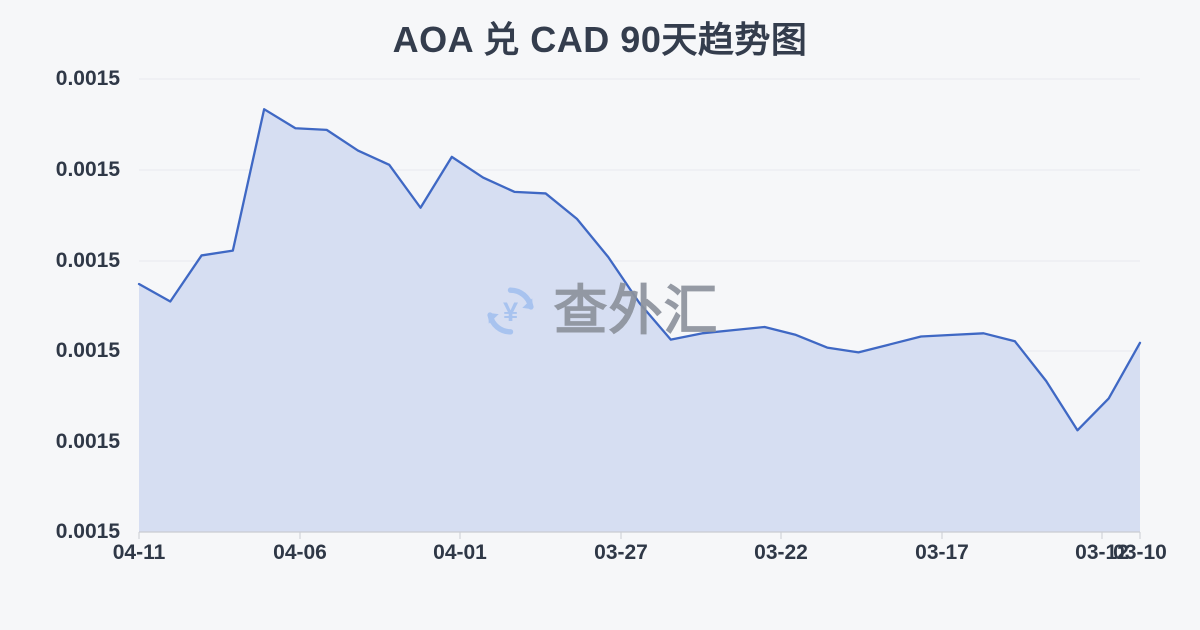 The image size is (1200, 630). I want to click on x-axis-tick-label: 03-12, so click(1102, 552).